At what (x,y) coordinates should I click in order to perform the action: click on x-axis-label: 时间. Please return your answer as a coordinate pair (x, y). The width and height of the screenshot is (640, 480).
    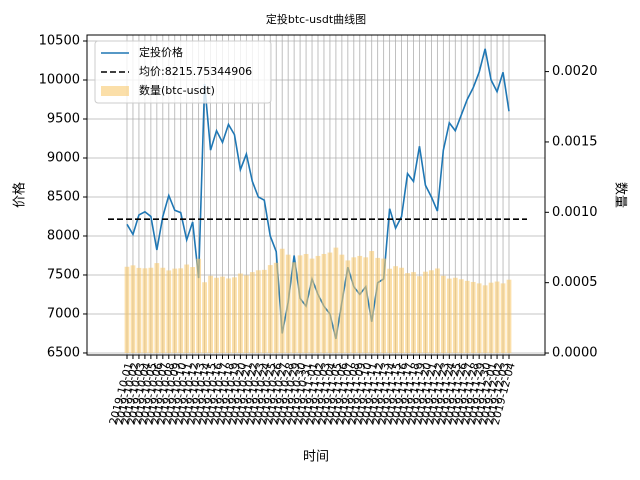
    Looking at the image, I should click on (316, 457).